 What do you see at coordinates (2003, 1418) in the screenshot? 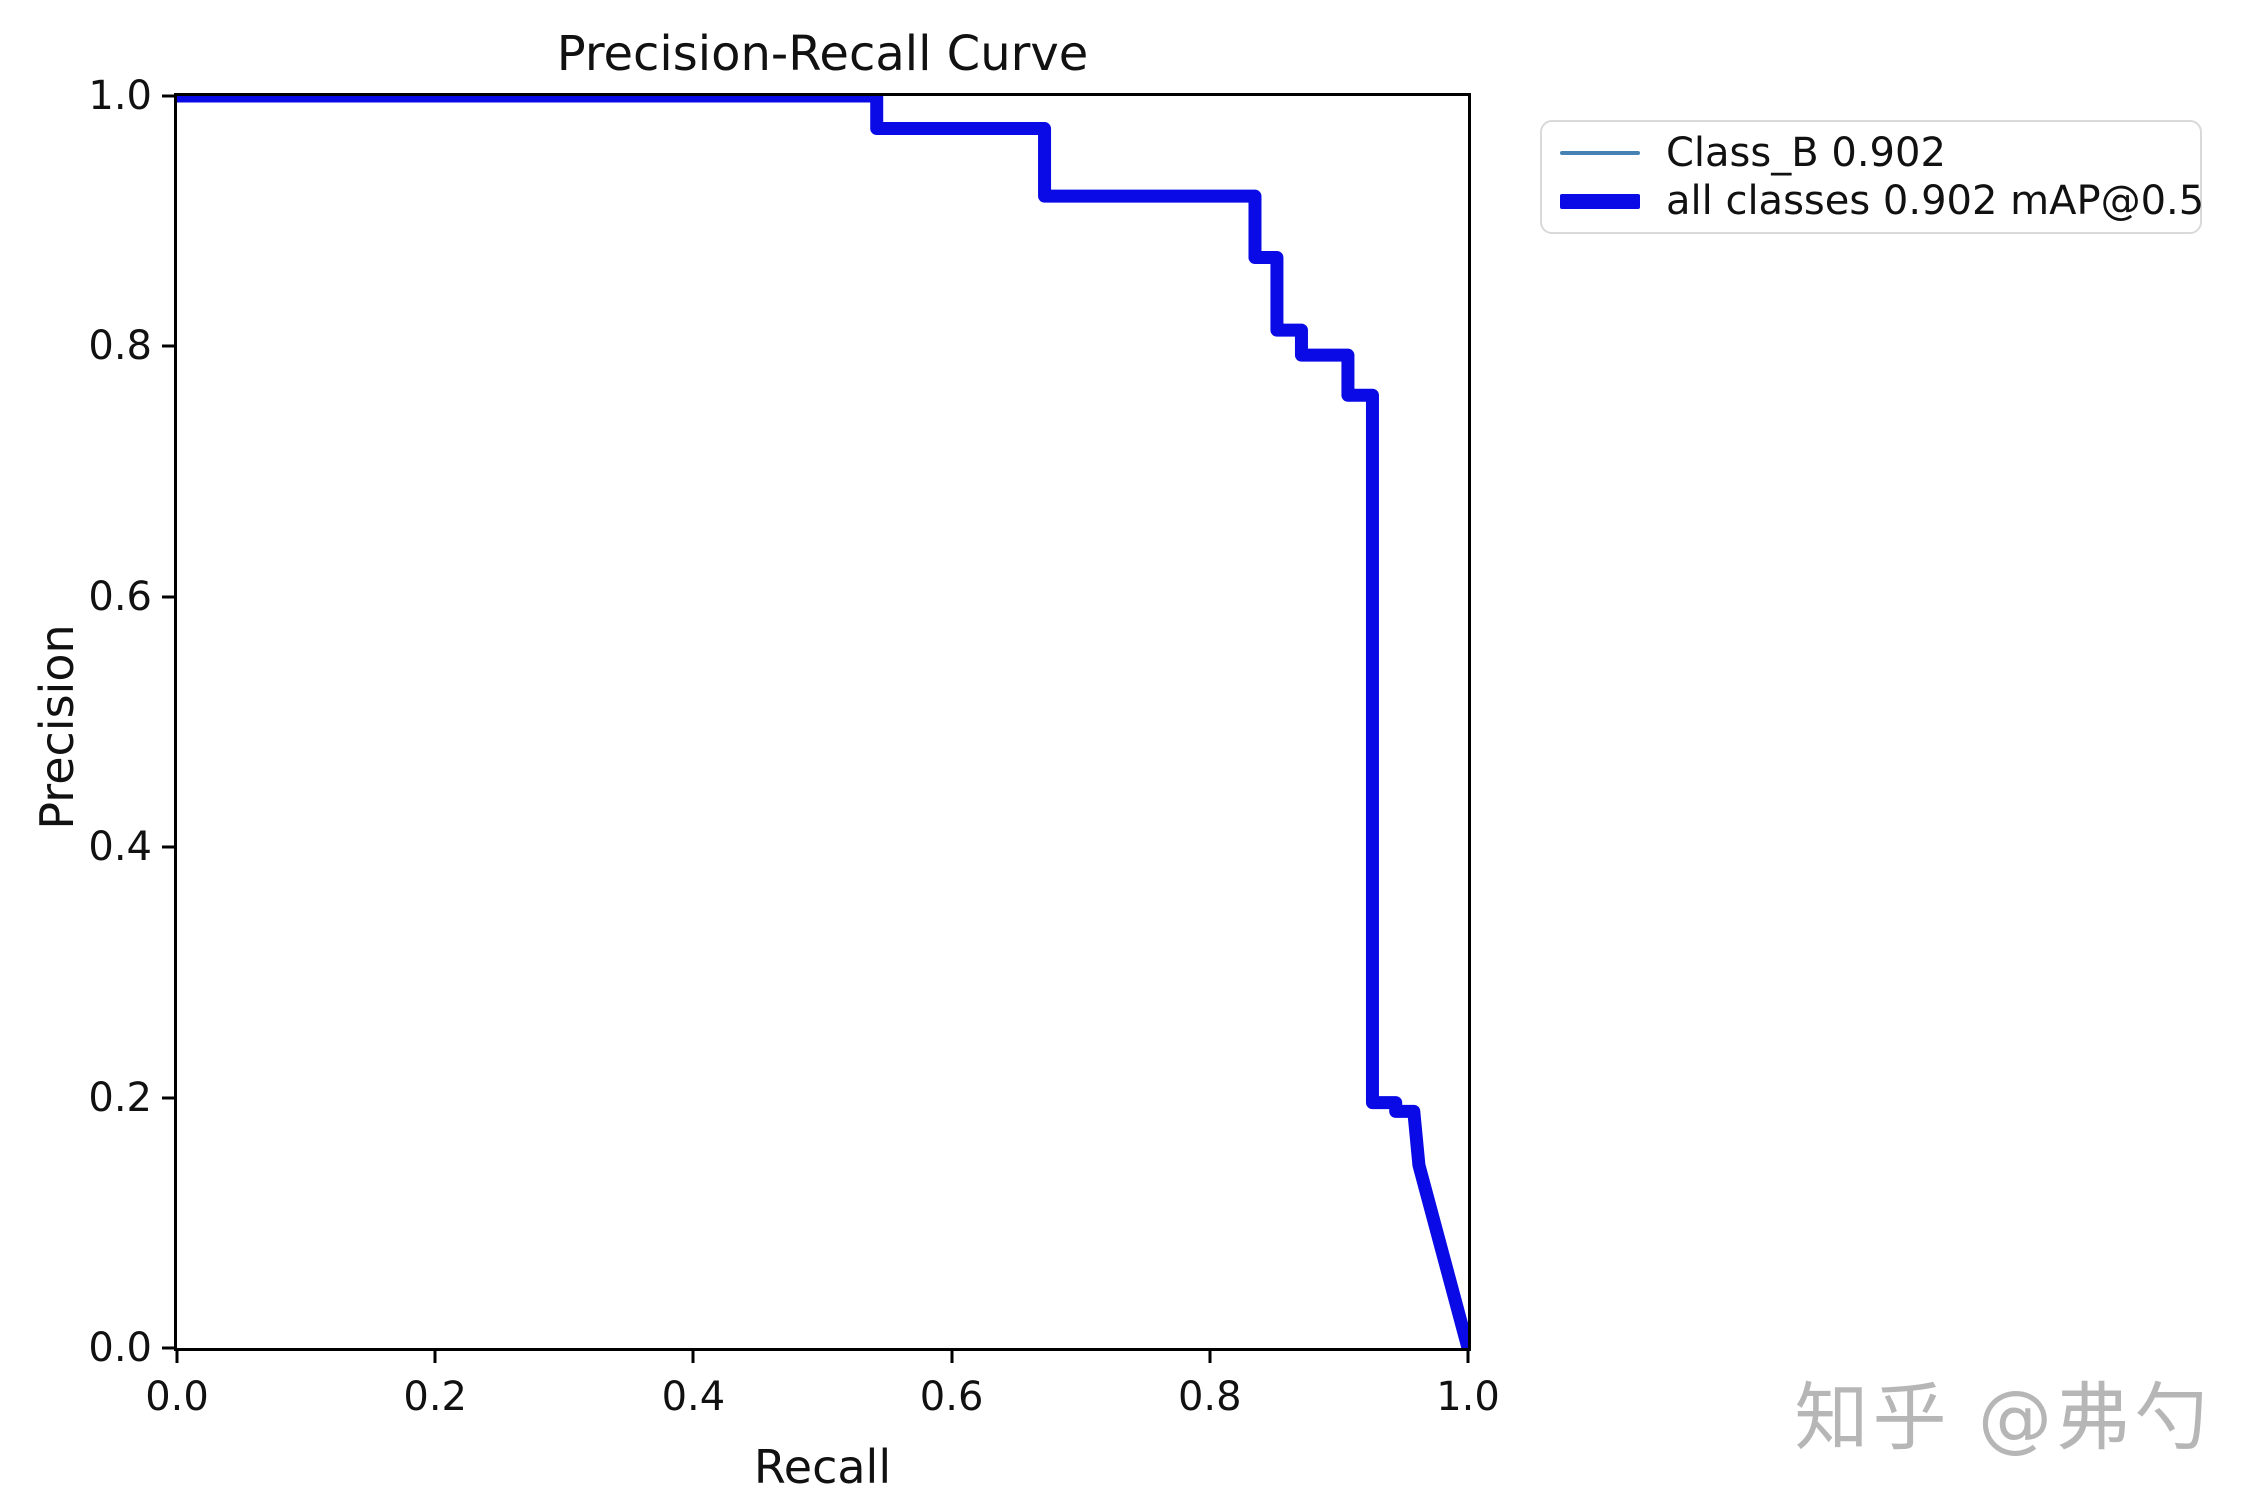
I see `watermark: 知乎 @弗勺` at bounding box center [2003, 1418].